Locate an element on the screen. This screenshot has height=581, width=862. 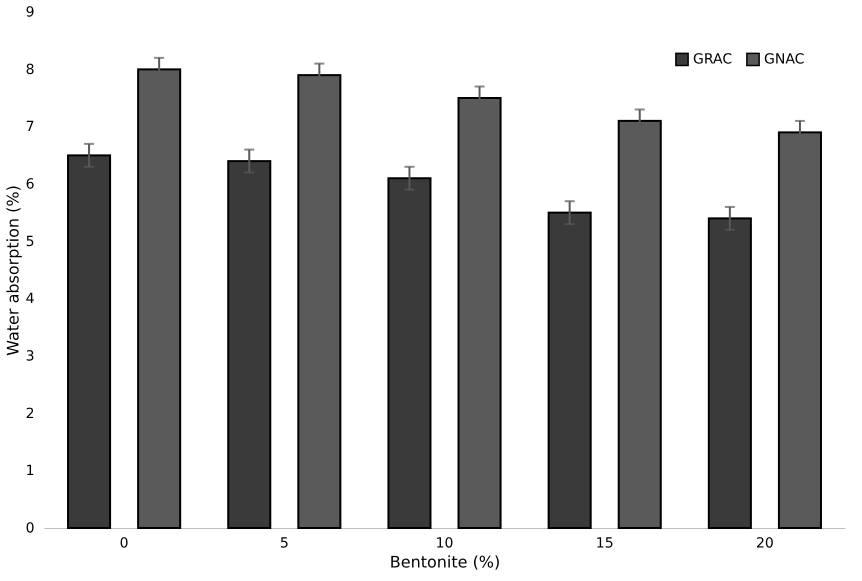
y-tick-label: 9 is located at coordinates (30, 12).